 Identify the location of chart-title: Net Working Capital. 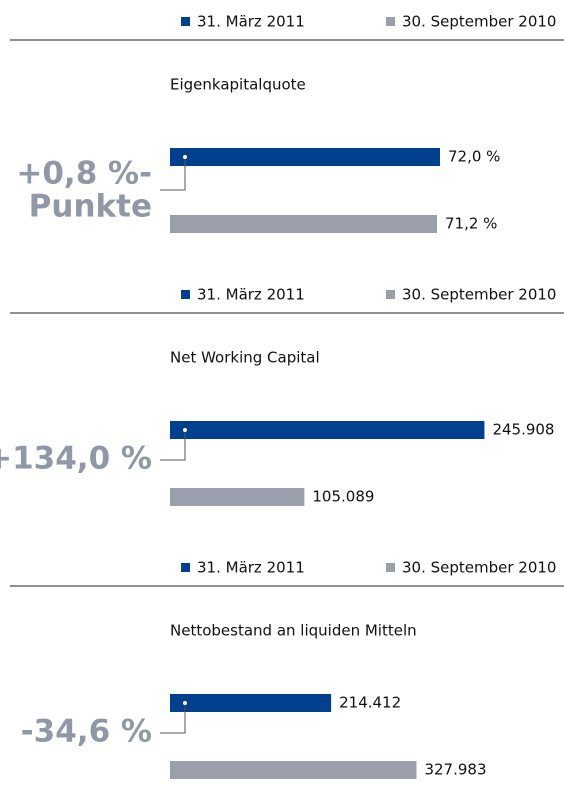
(245, 358).